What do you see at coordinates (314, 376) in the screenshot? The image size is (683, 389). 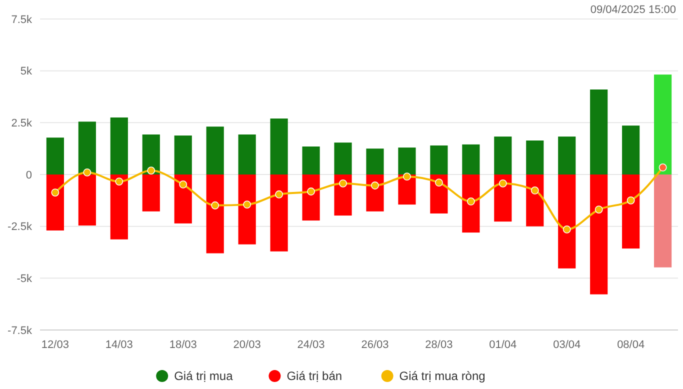 I see `legend-label: Giá trị bán` at bounding box center [314, 376].